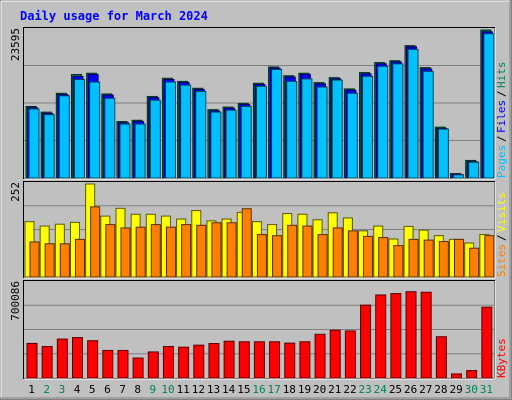  I want to click on legend-visits: Visits, so click(501, 212).